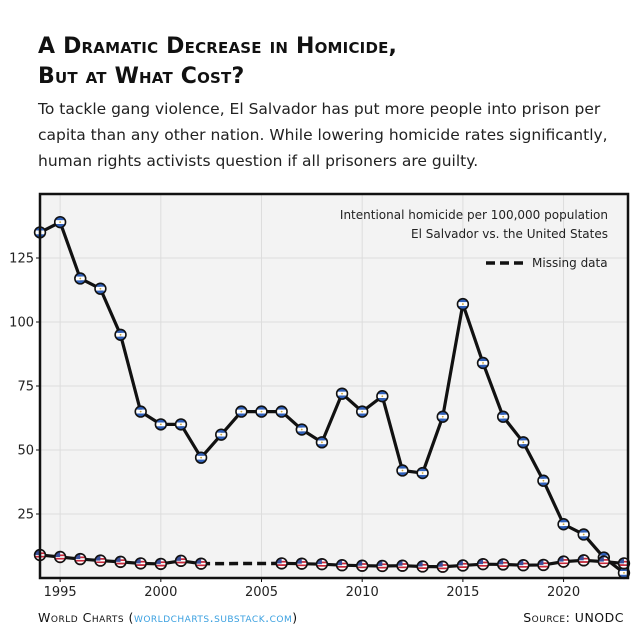 The height and width of the screenshot is (640, 640). What do you see at coordinates (25, 515) in the screenshot?
I see `y-tick-label: 25` at bounding box center [25, 515].